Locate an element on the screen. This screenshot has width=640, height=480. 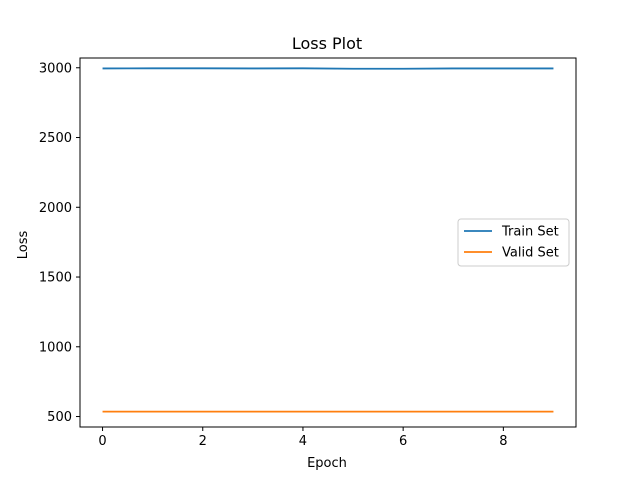
x-axis: 0 2 4 6 8 is located at coordinates (302, 438).